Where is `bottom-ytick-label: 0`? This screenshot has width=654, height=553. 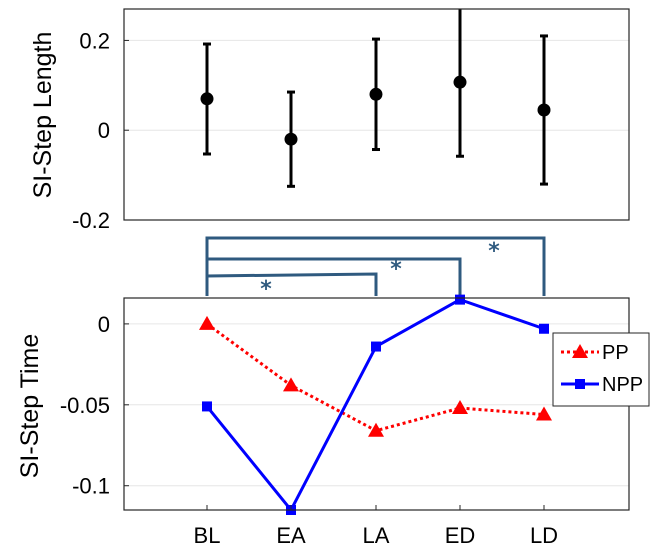
bottom-ytick-label: 0 is located at coordinates (104, 324).